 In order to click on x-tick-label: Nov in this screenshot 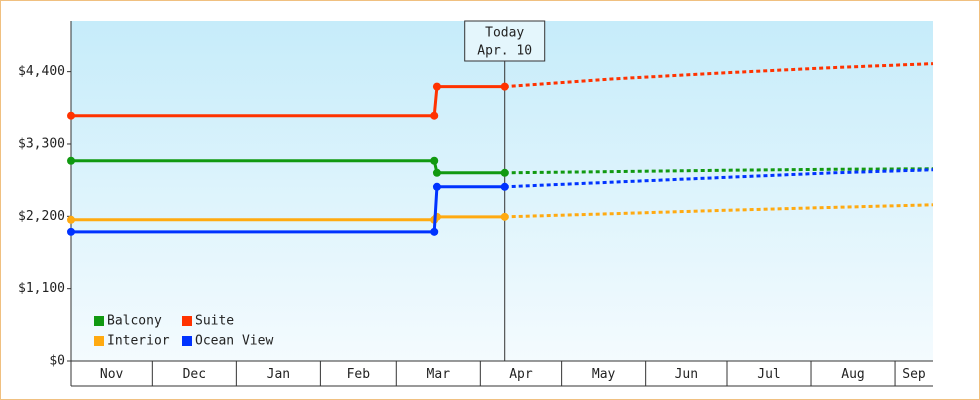, I will do `click(112, 374)`.